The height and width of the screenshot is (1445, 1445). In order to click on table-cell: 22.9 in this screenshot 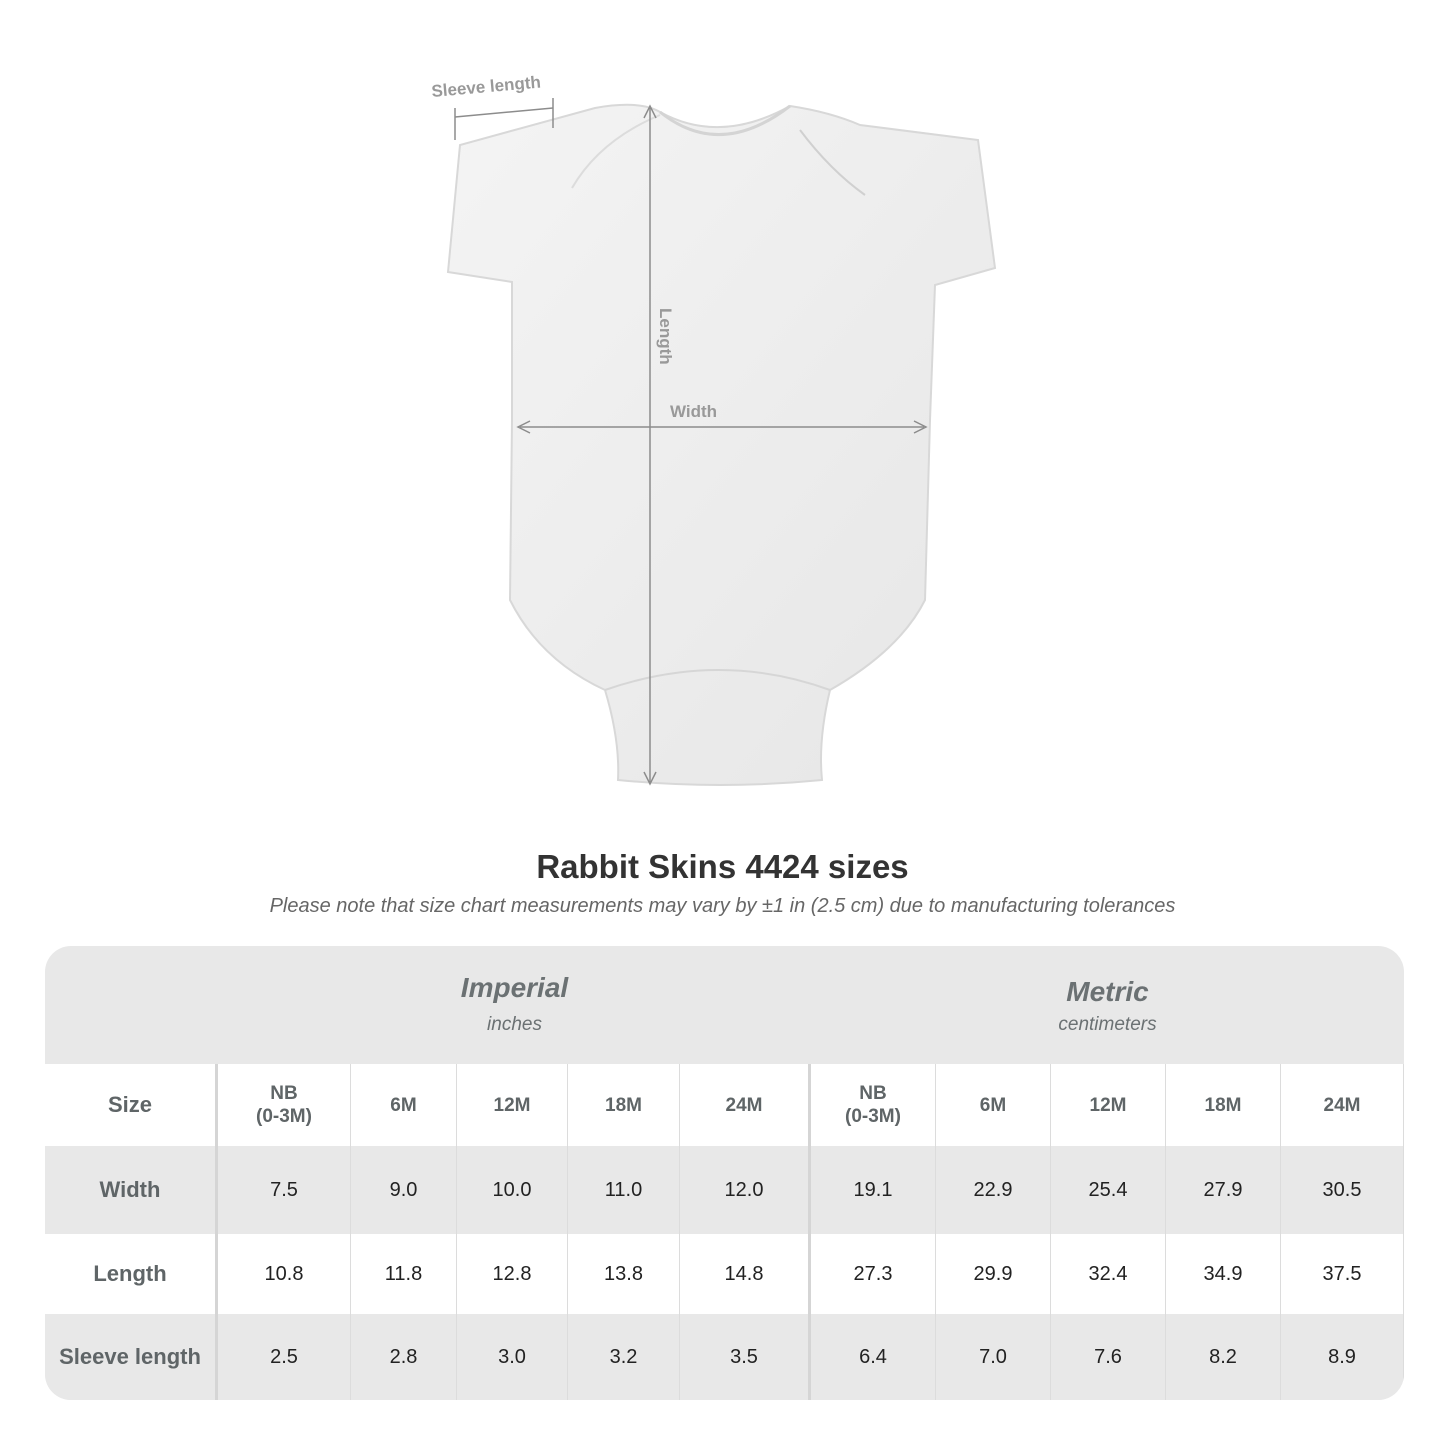, I will do `click(993, 1190)`.